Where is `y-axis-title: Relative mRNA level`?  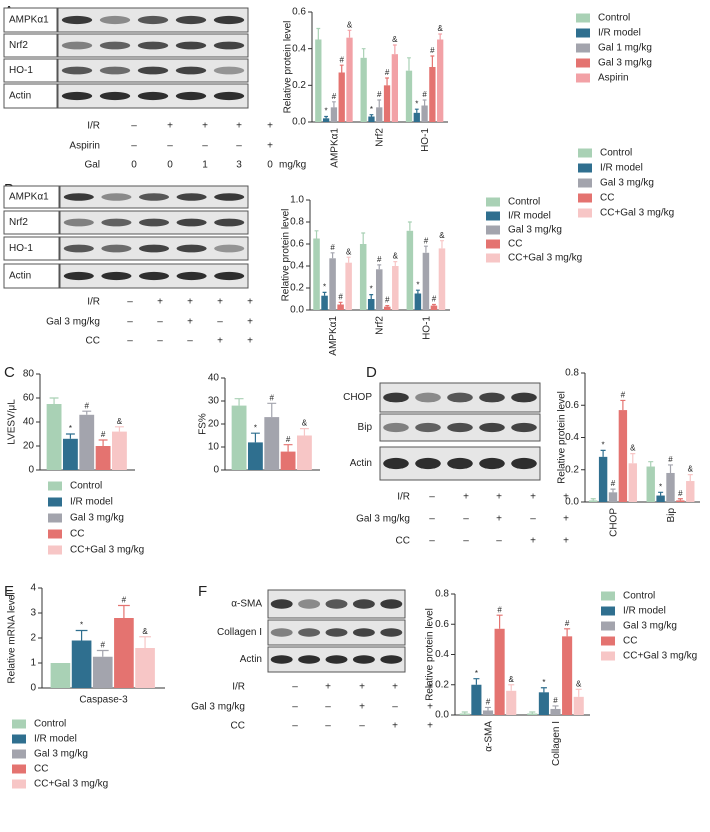 y-axis-title: Relative mRNA level is located at coordinates (12, 637).